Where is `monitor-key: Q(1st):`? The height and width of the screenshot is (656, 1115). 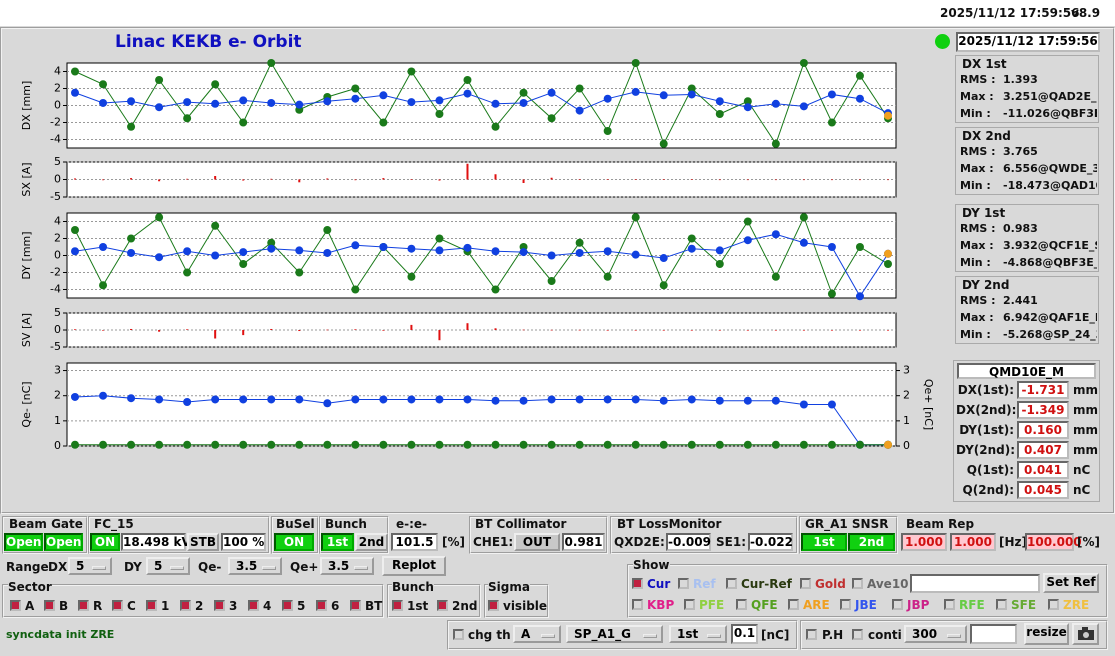
monitor-key: Q(1st): is located at coordinates (990, 470).